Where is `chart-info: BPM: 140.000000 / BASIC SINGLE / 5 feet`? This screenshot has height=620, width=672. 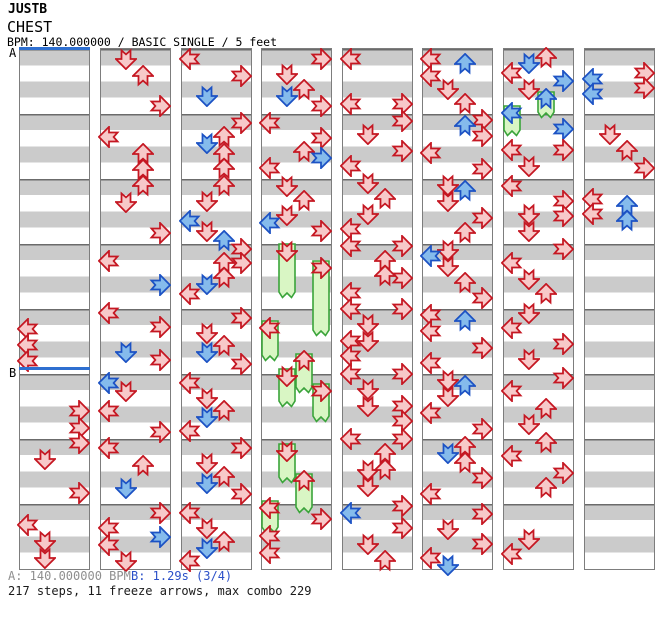
chart-info: BPM: 140.000000 / BASIC SINGLE / 5 feet is located at coordinates (142, 42).